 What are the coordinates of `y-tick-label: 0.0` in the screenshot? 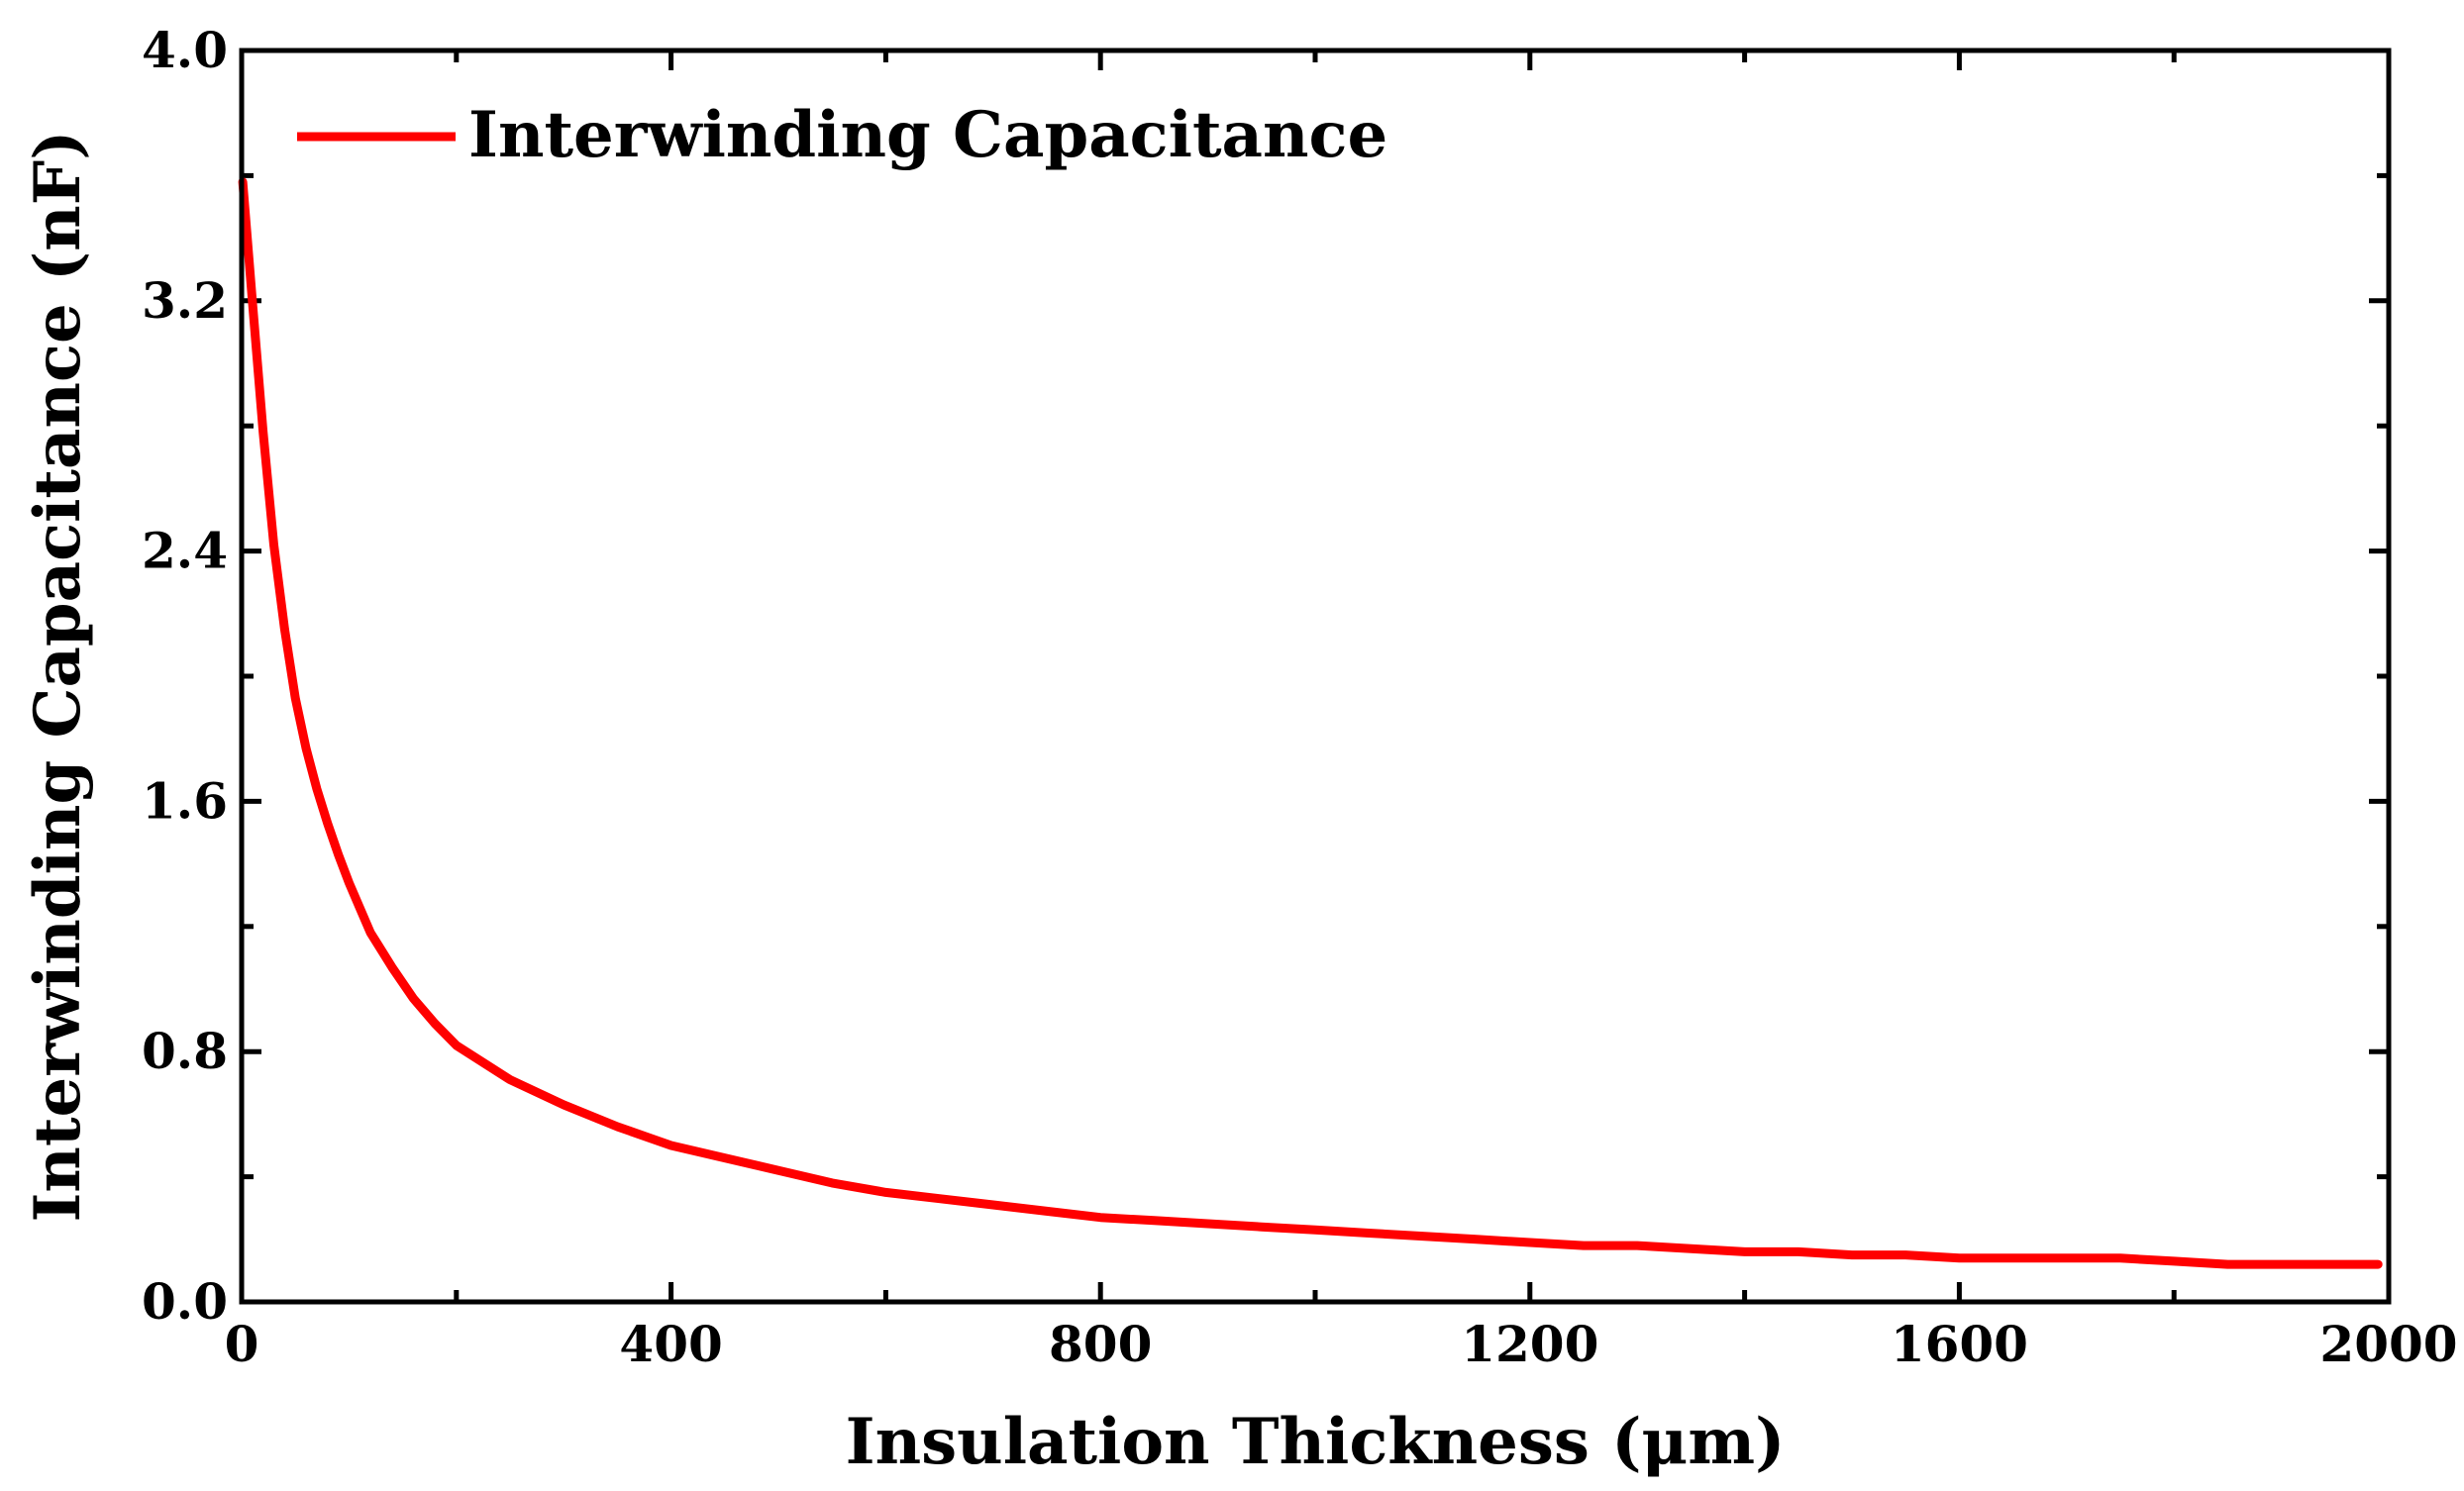 It's located at (185, 1301).